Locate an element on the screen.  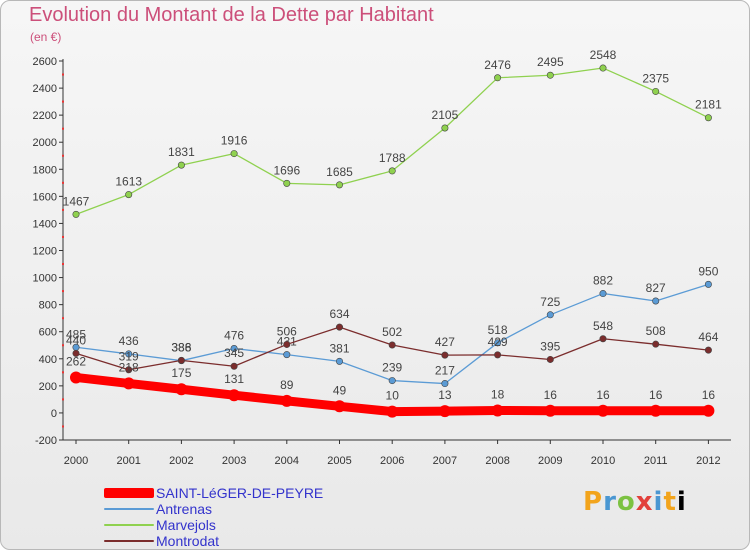
data-label: 131 is located at coordinates (234, 379).